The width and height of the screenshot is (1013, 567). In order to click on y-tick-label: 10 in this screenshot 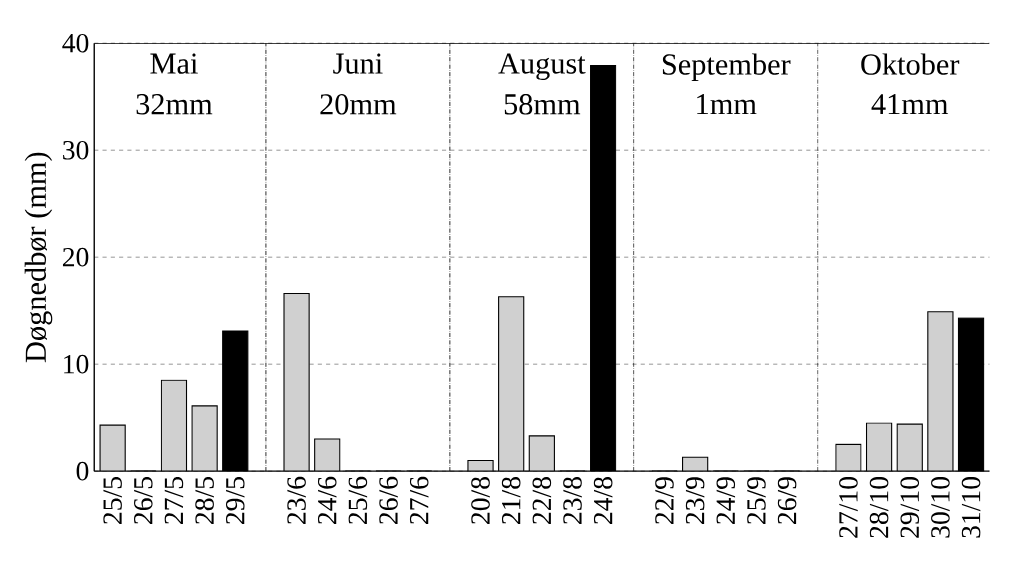, I will do `click(76, 364)`.